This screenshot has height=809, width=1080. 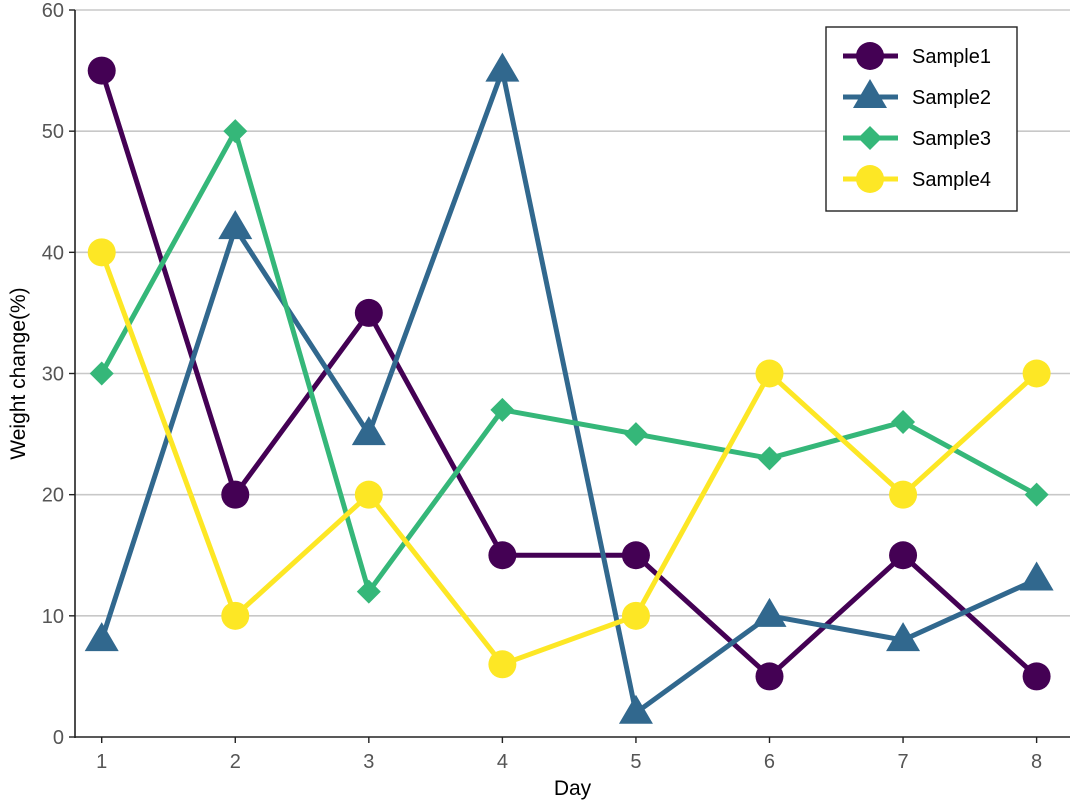 I want to click on legend-label: Sample3, so click(x=951, y=139).